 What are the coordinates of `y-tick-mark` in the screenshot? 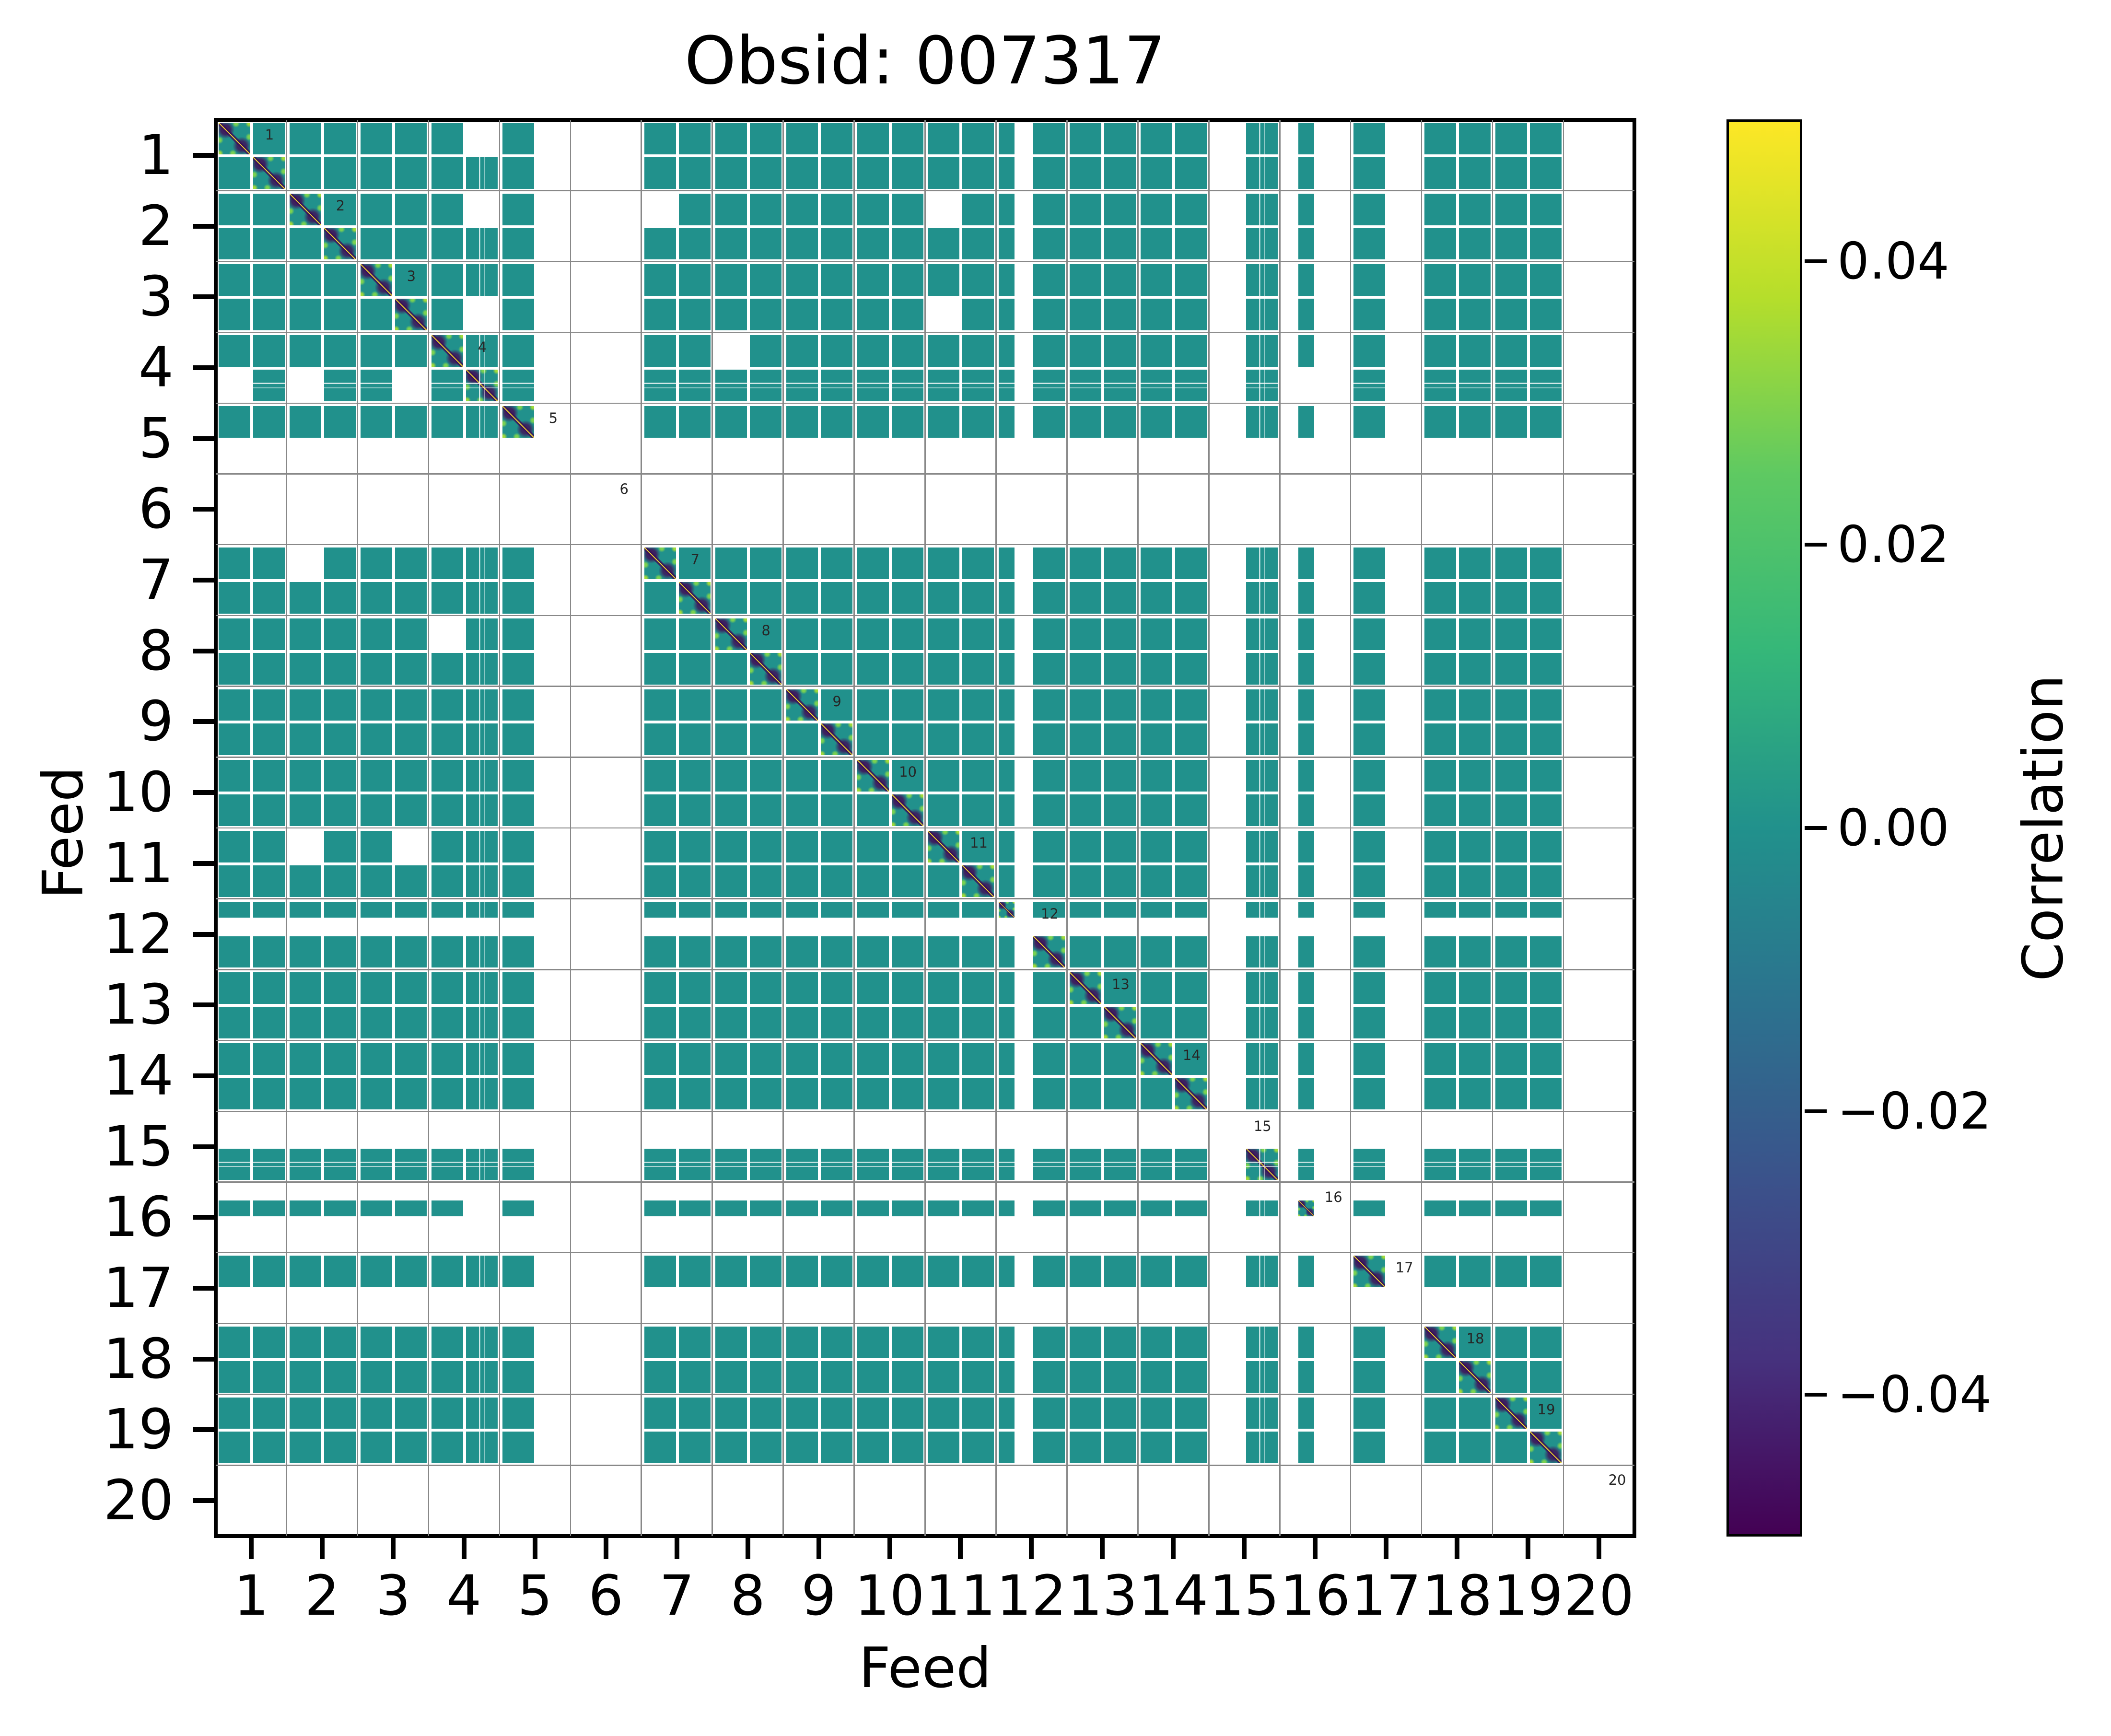 It's located at (203, 1430).